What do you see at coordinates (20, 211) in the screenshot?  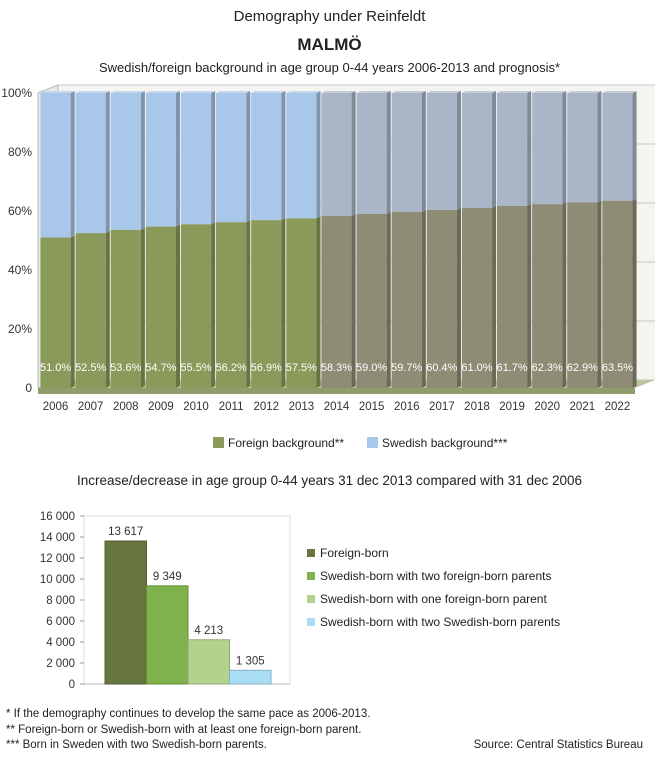 I see `y-tick-label: 60%` at bounding box center [20, 211].